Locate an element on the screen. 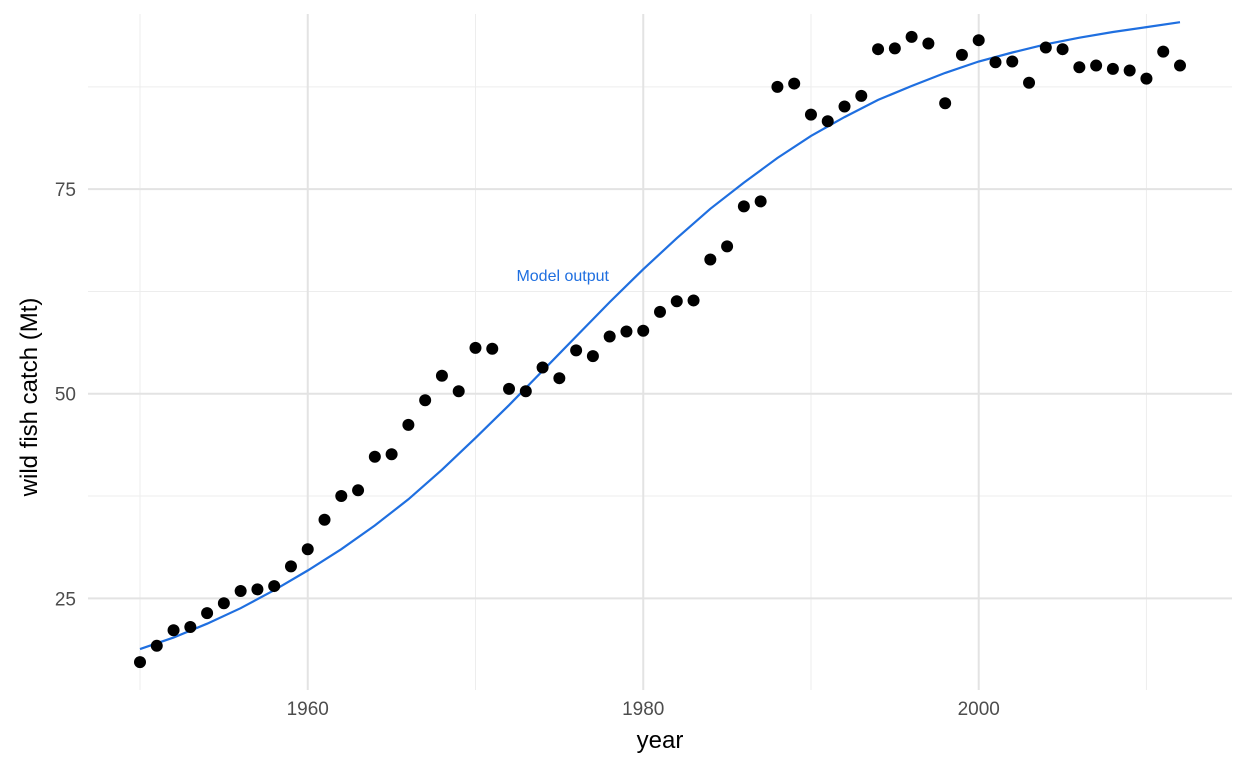 This screenshot has width=1248, height=768. x-axis-title: year is located at coordinates (660, 740).